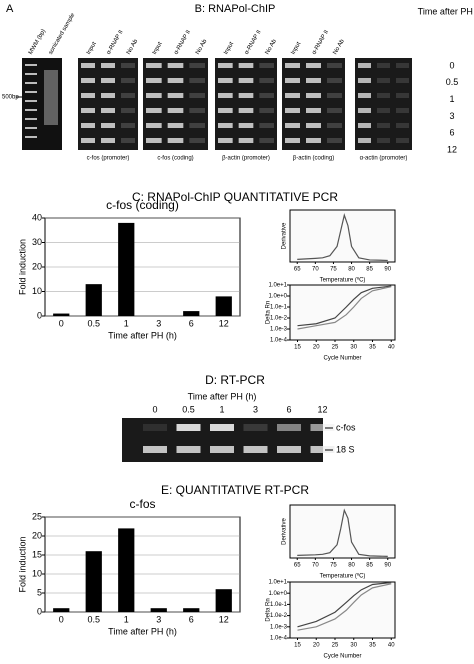 The height and width of the screenshot is (664, 474). Describe the element at coordinates (342, 312) in the screenshot. I see `plot-frame` at that location.